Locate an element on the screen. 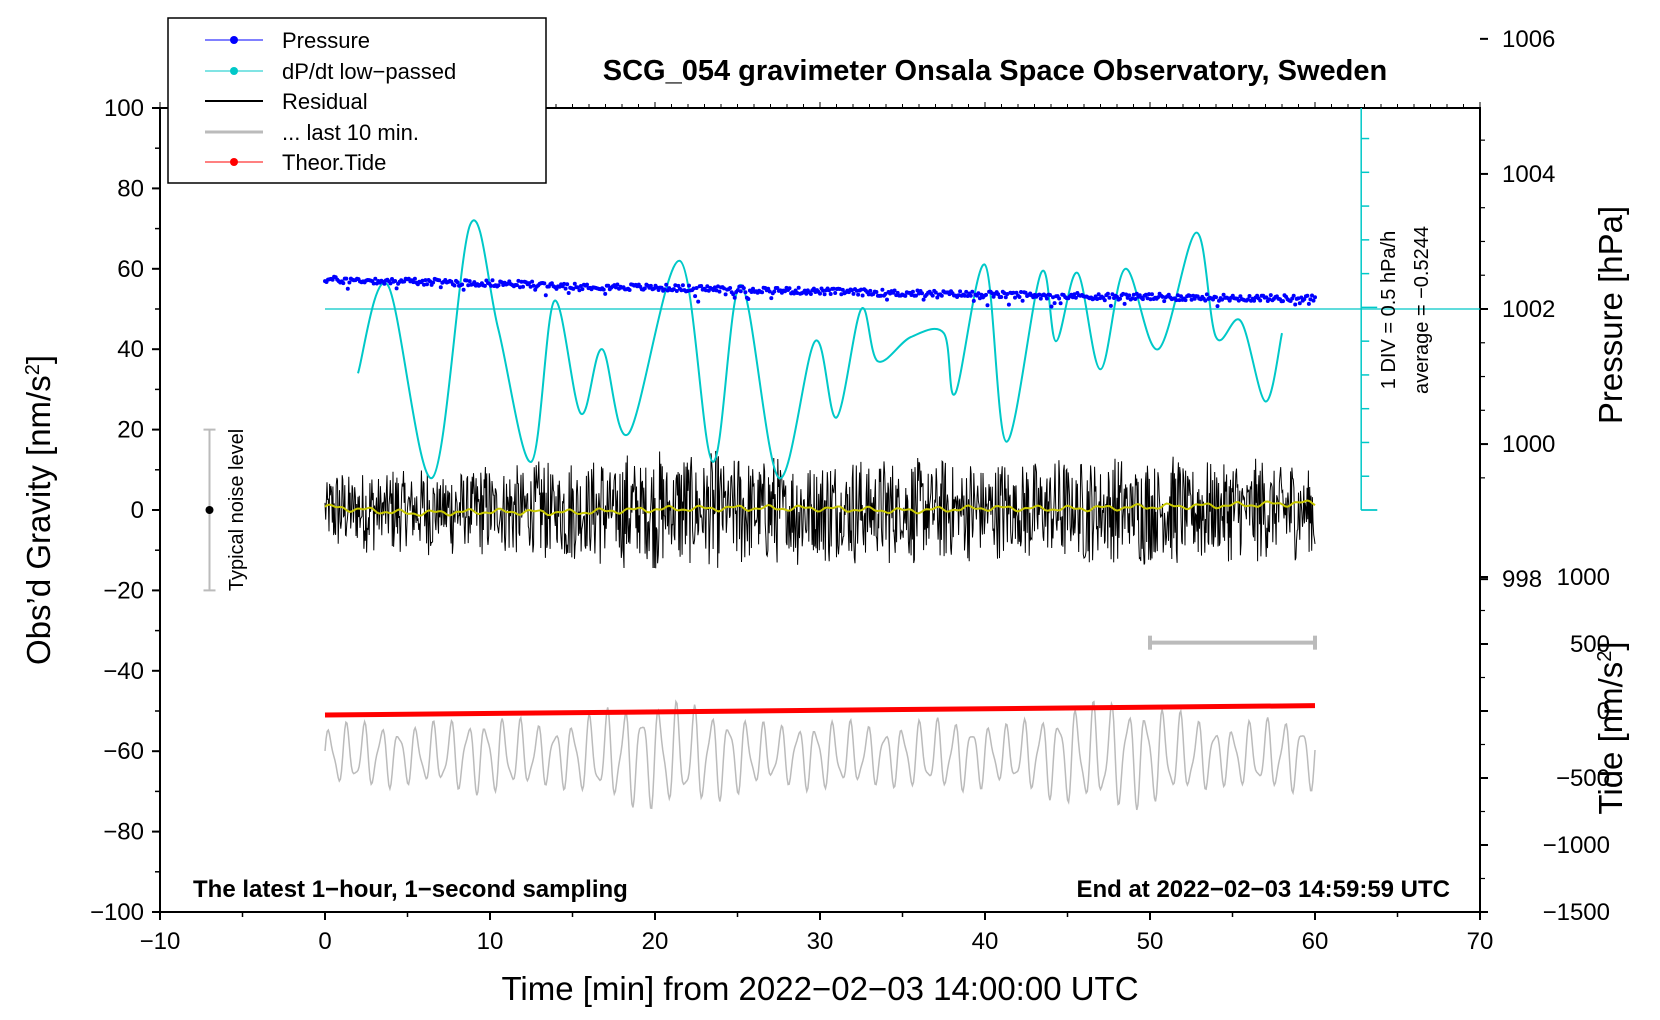 The height and width of the screenshot is (1020, 1660). x-axis-title: Time [min] from 2022−02−03 14:00:00 UTC is located at coordinates (819, 988).